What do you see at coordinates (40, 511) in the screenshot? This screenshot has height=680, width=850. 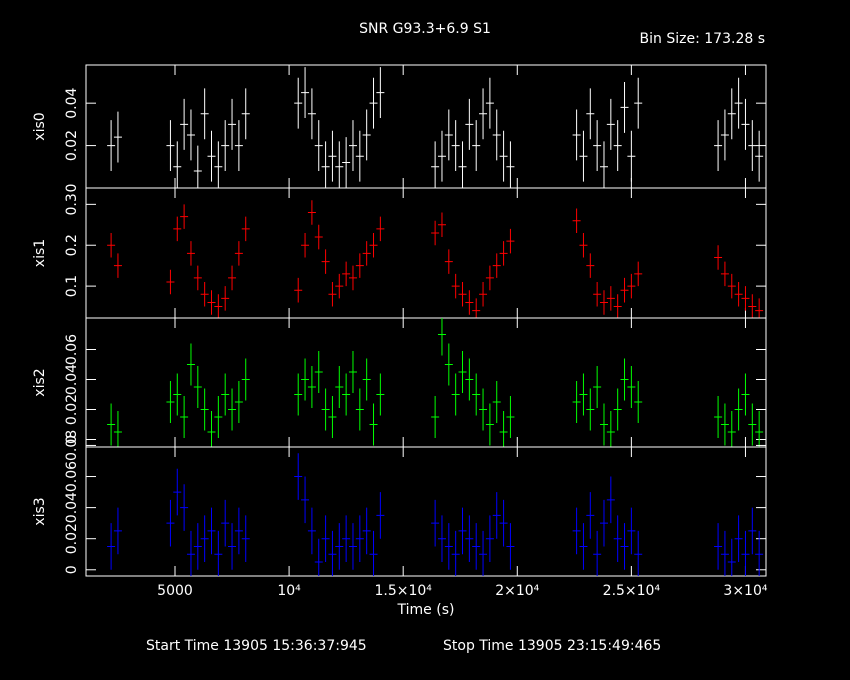 I see `y-axis-label: xis3` at bounding box center [40, 511].